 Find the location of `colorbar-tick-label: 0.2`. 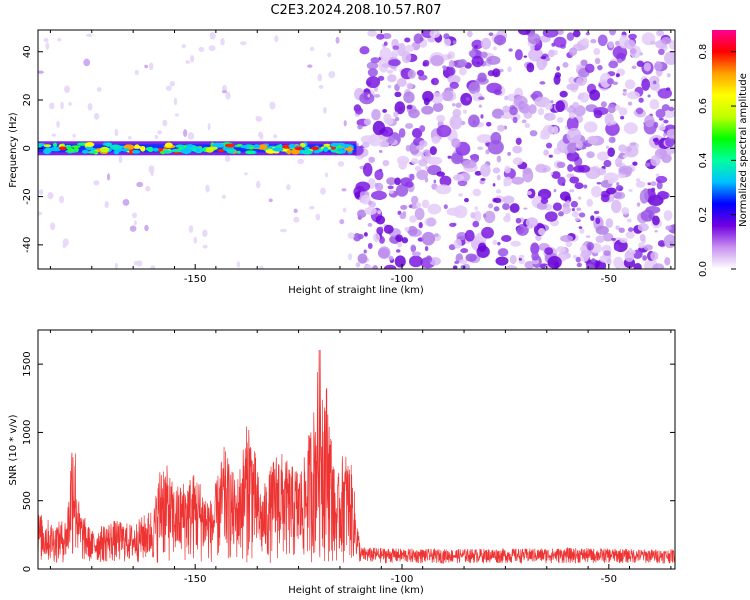

colorbar-tick-label: 0.2 is located at coordinates (703, 215).